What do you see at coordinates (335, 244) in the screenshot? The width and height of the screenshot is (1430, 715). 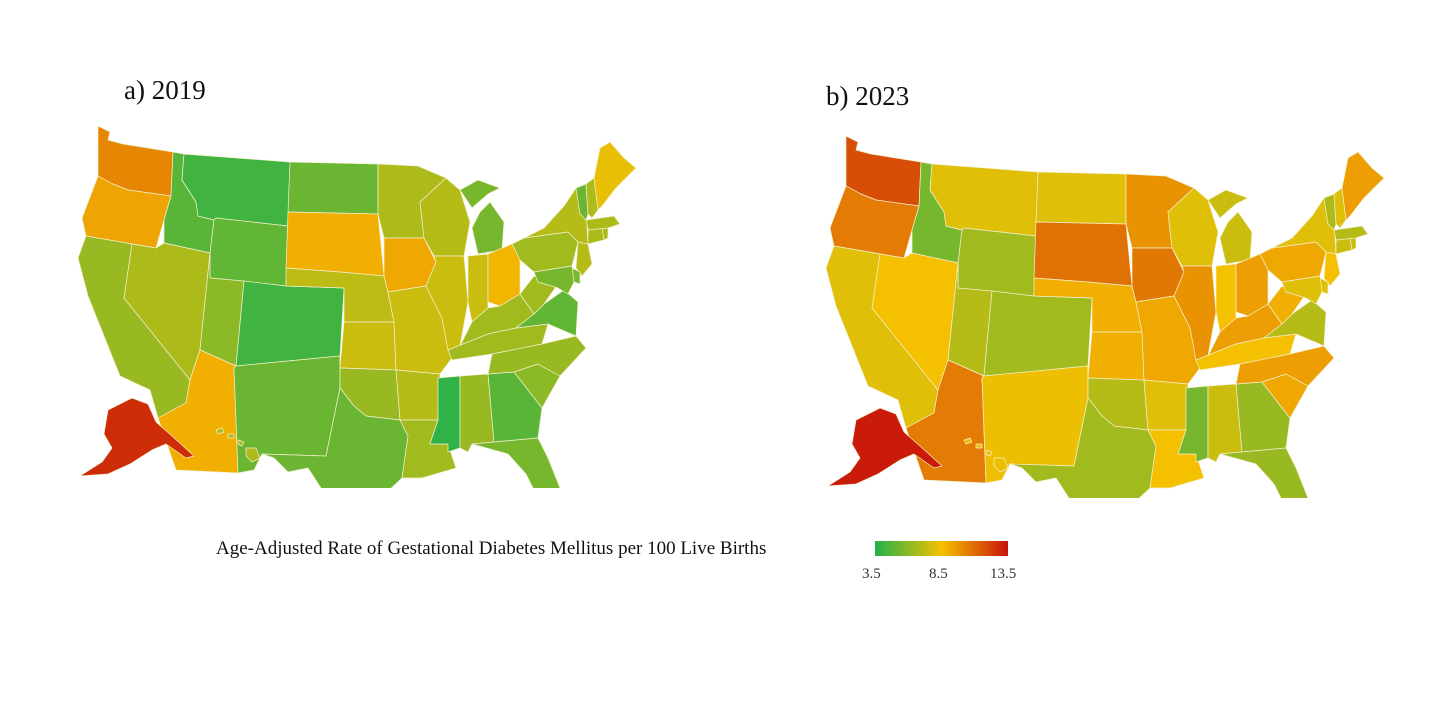 I see `state-sd-2019` at bounding box center [335, 244].